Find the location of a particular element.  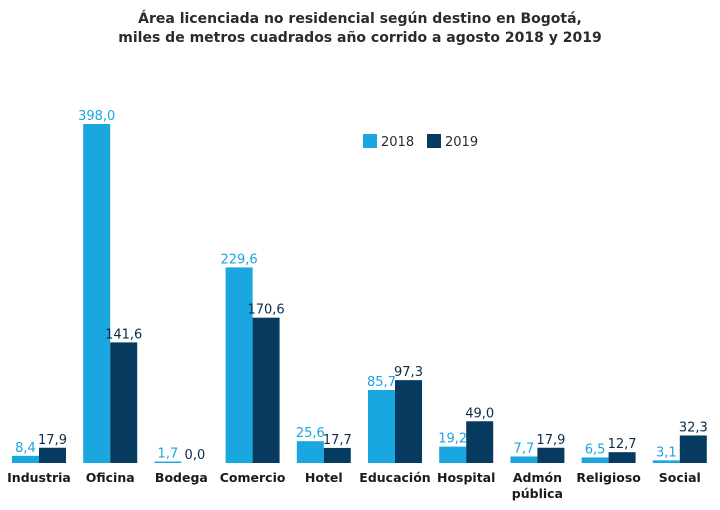

value-label: 25,6 is located at coordinates (310, 433).